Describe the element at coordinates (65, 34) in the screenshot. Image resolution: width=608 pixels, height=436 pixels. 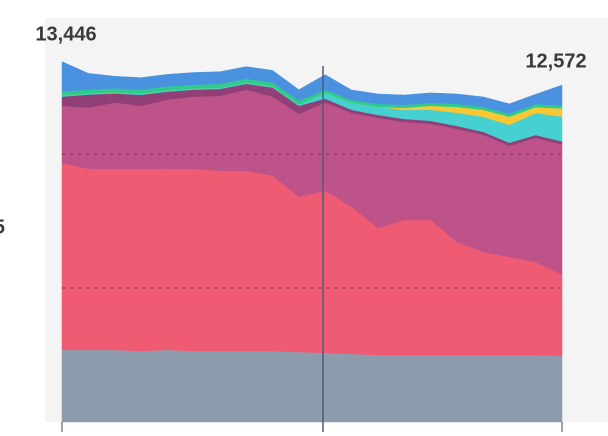
I see `total-label: 13,446` at that location.